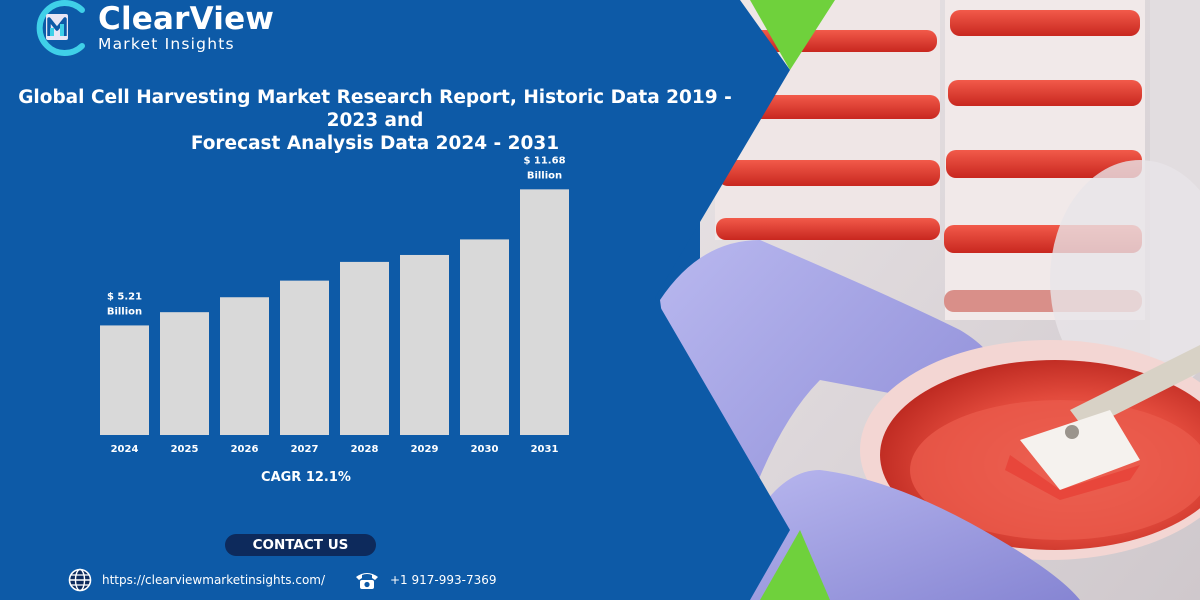 This screenshot has width=1200, height=600. I want to click on brand-name: ClearView, so click(186, 18).